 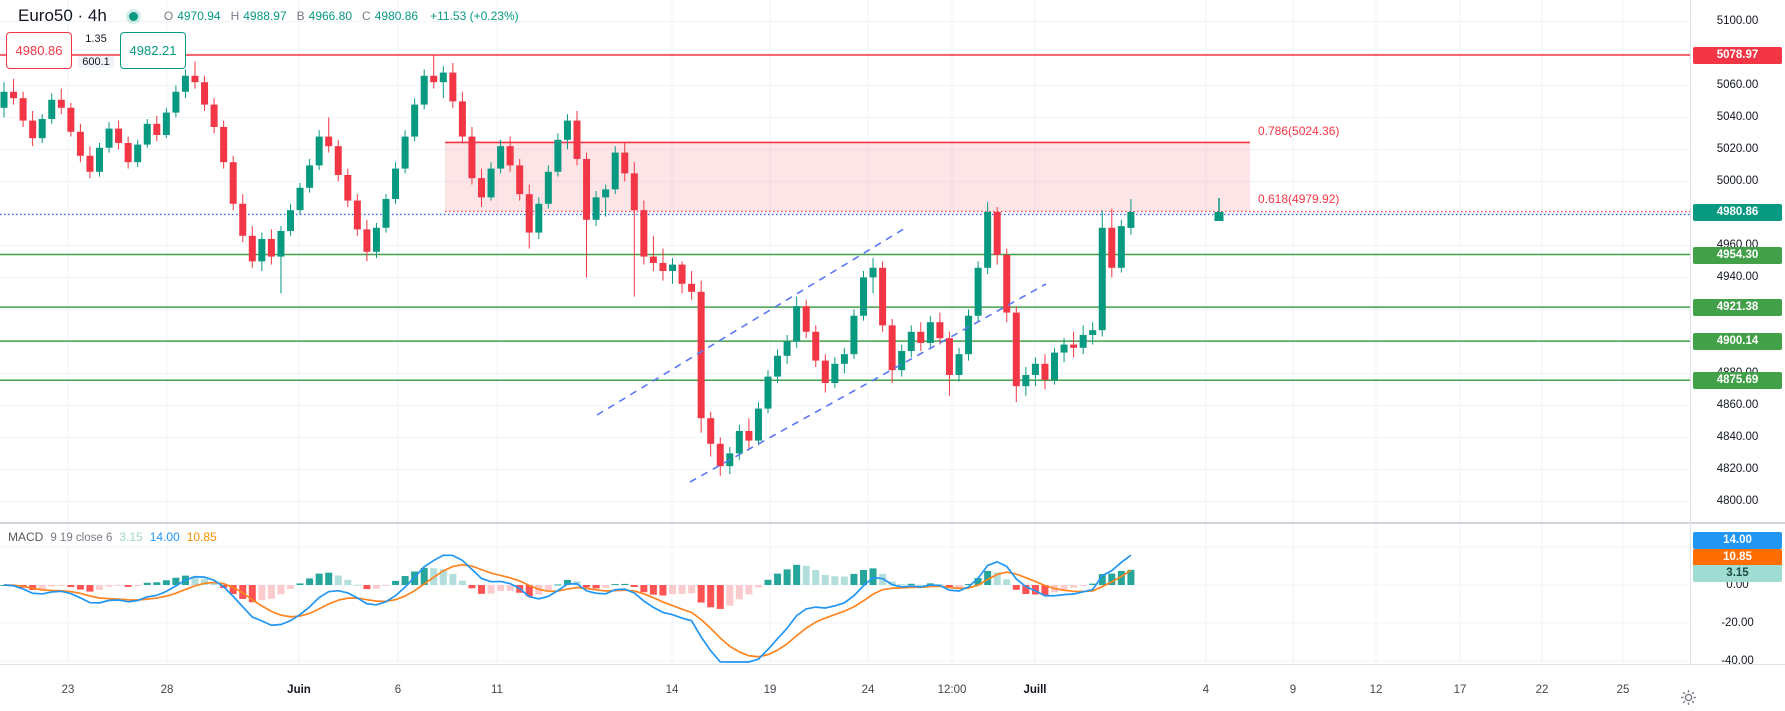 What do you see at coordinates (1206, 690) in the screenshot?
I see `time-label: 4` at bounding box center [1206, 690].